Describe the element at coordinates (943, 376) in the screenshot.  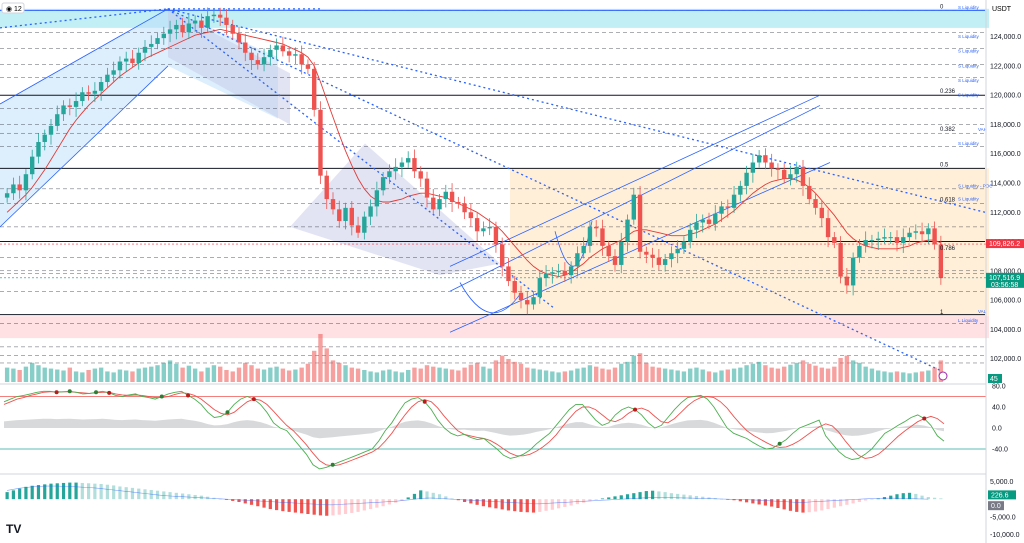
I see `lightning-icon` at that location.